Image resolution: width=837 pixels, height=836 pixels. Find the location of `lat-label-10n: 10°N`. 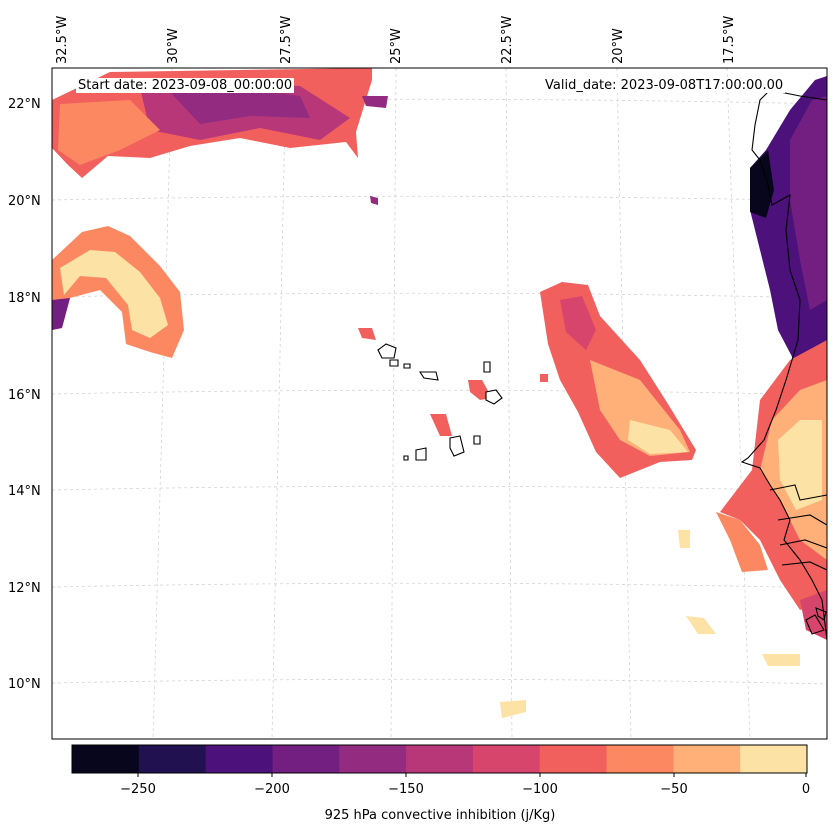

lat-label-10n: 10°N is located at coordinates (24, 684).